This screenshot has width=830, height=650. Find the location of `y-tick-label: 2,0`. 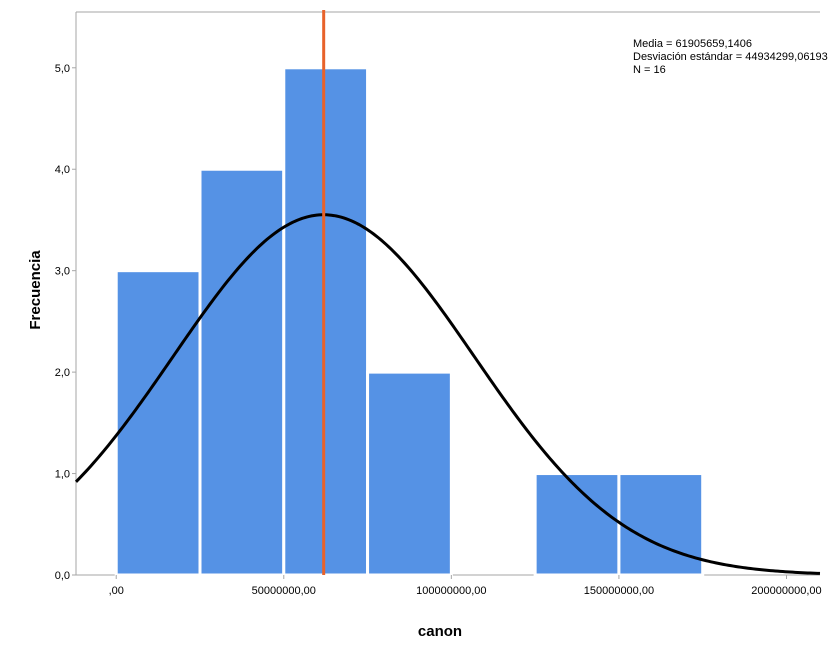

y-tick-label: 2,0 is located at coordinates (62, 373).